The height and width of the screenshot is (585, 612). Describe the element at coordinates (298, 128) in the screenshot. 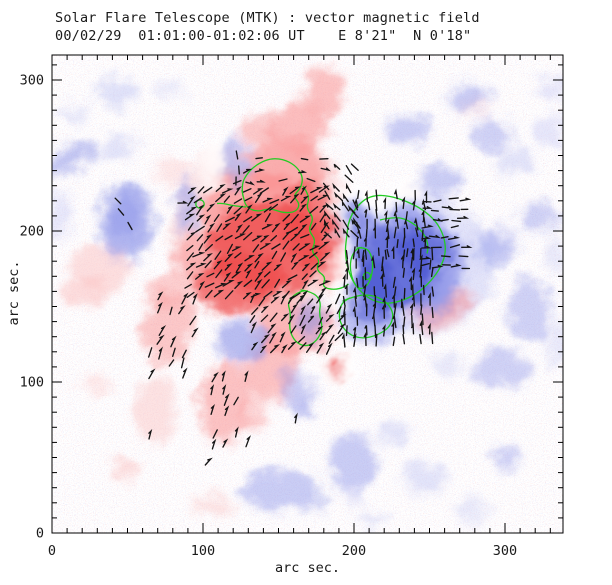

I see `red-blob` at that location.